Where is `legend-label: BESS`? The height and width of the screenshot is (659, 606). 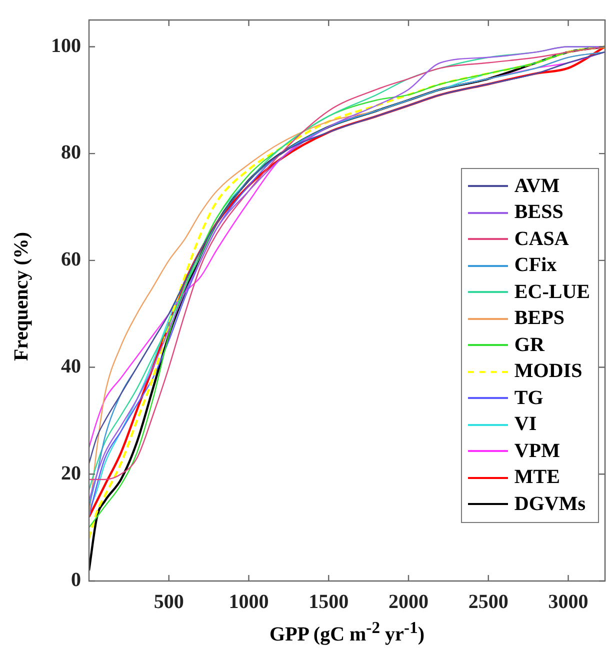
legend-label: BESS is located at coordinates (539, 212).